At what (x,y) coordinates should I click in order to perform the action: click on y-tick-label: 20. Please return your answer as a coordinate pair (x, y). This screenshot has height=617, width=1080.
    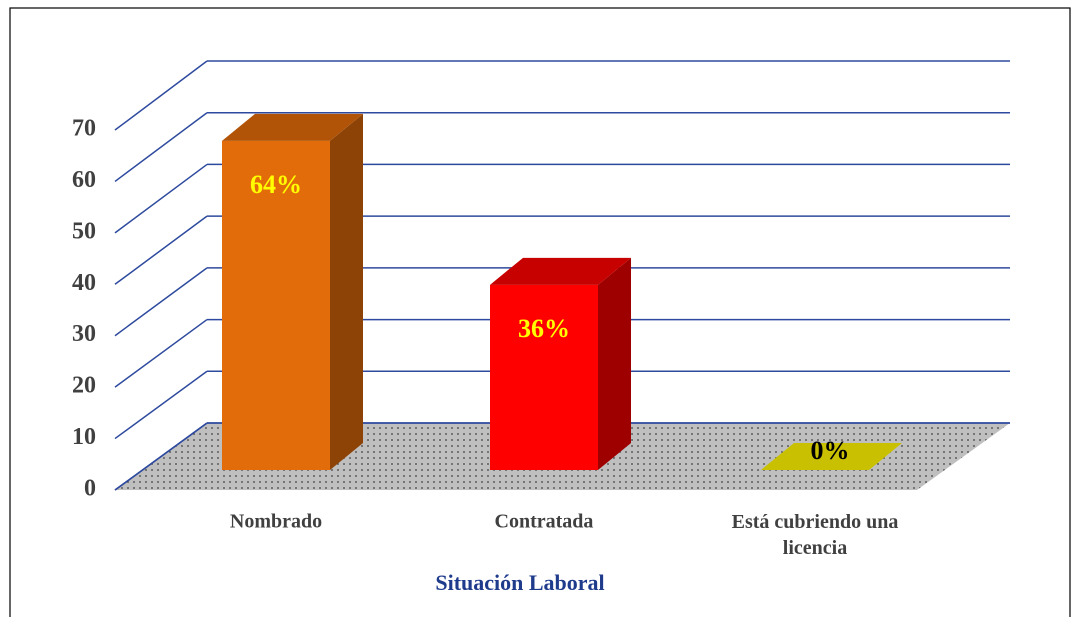
    Looking at the image, I should click on (84, 386).